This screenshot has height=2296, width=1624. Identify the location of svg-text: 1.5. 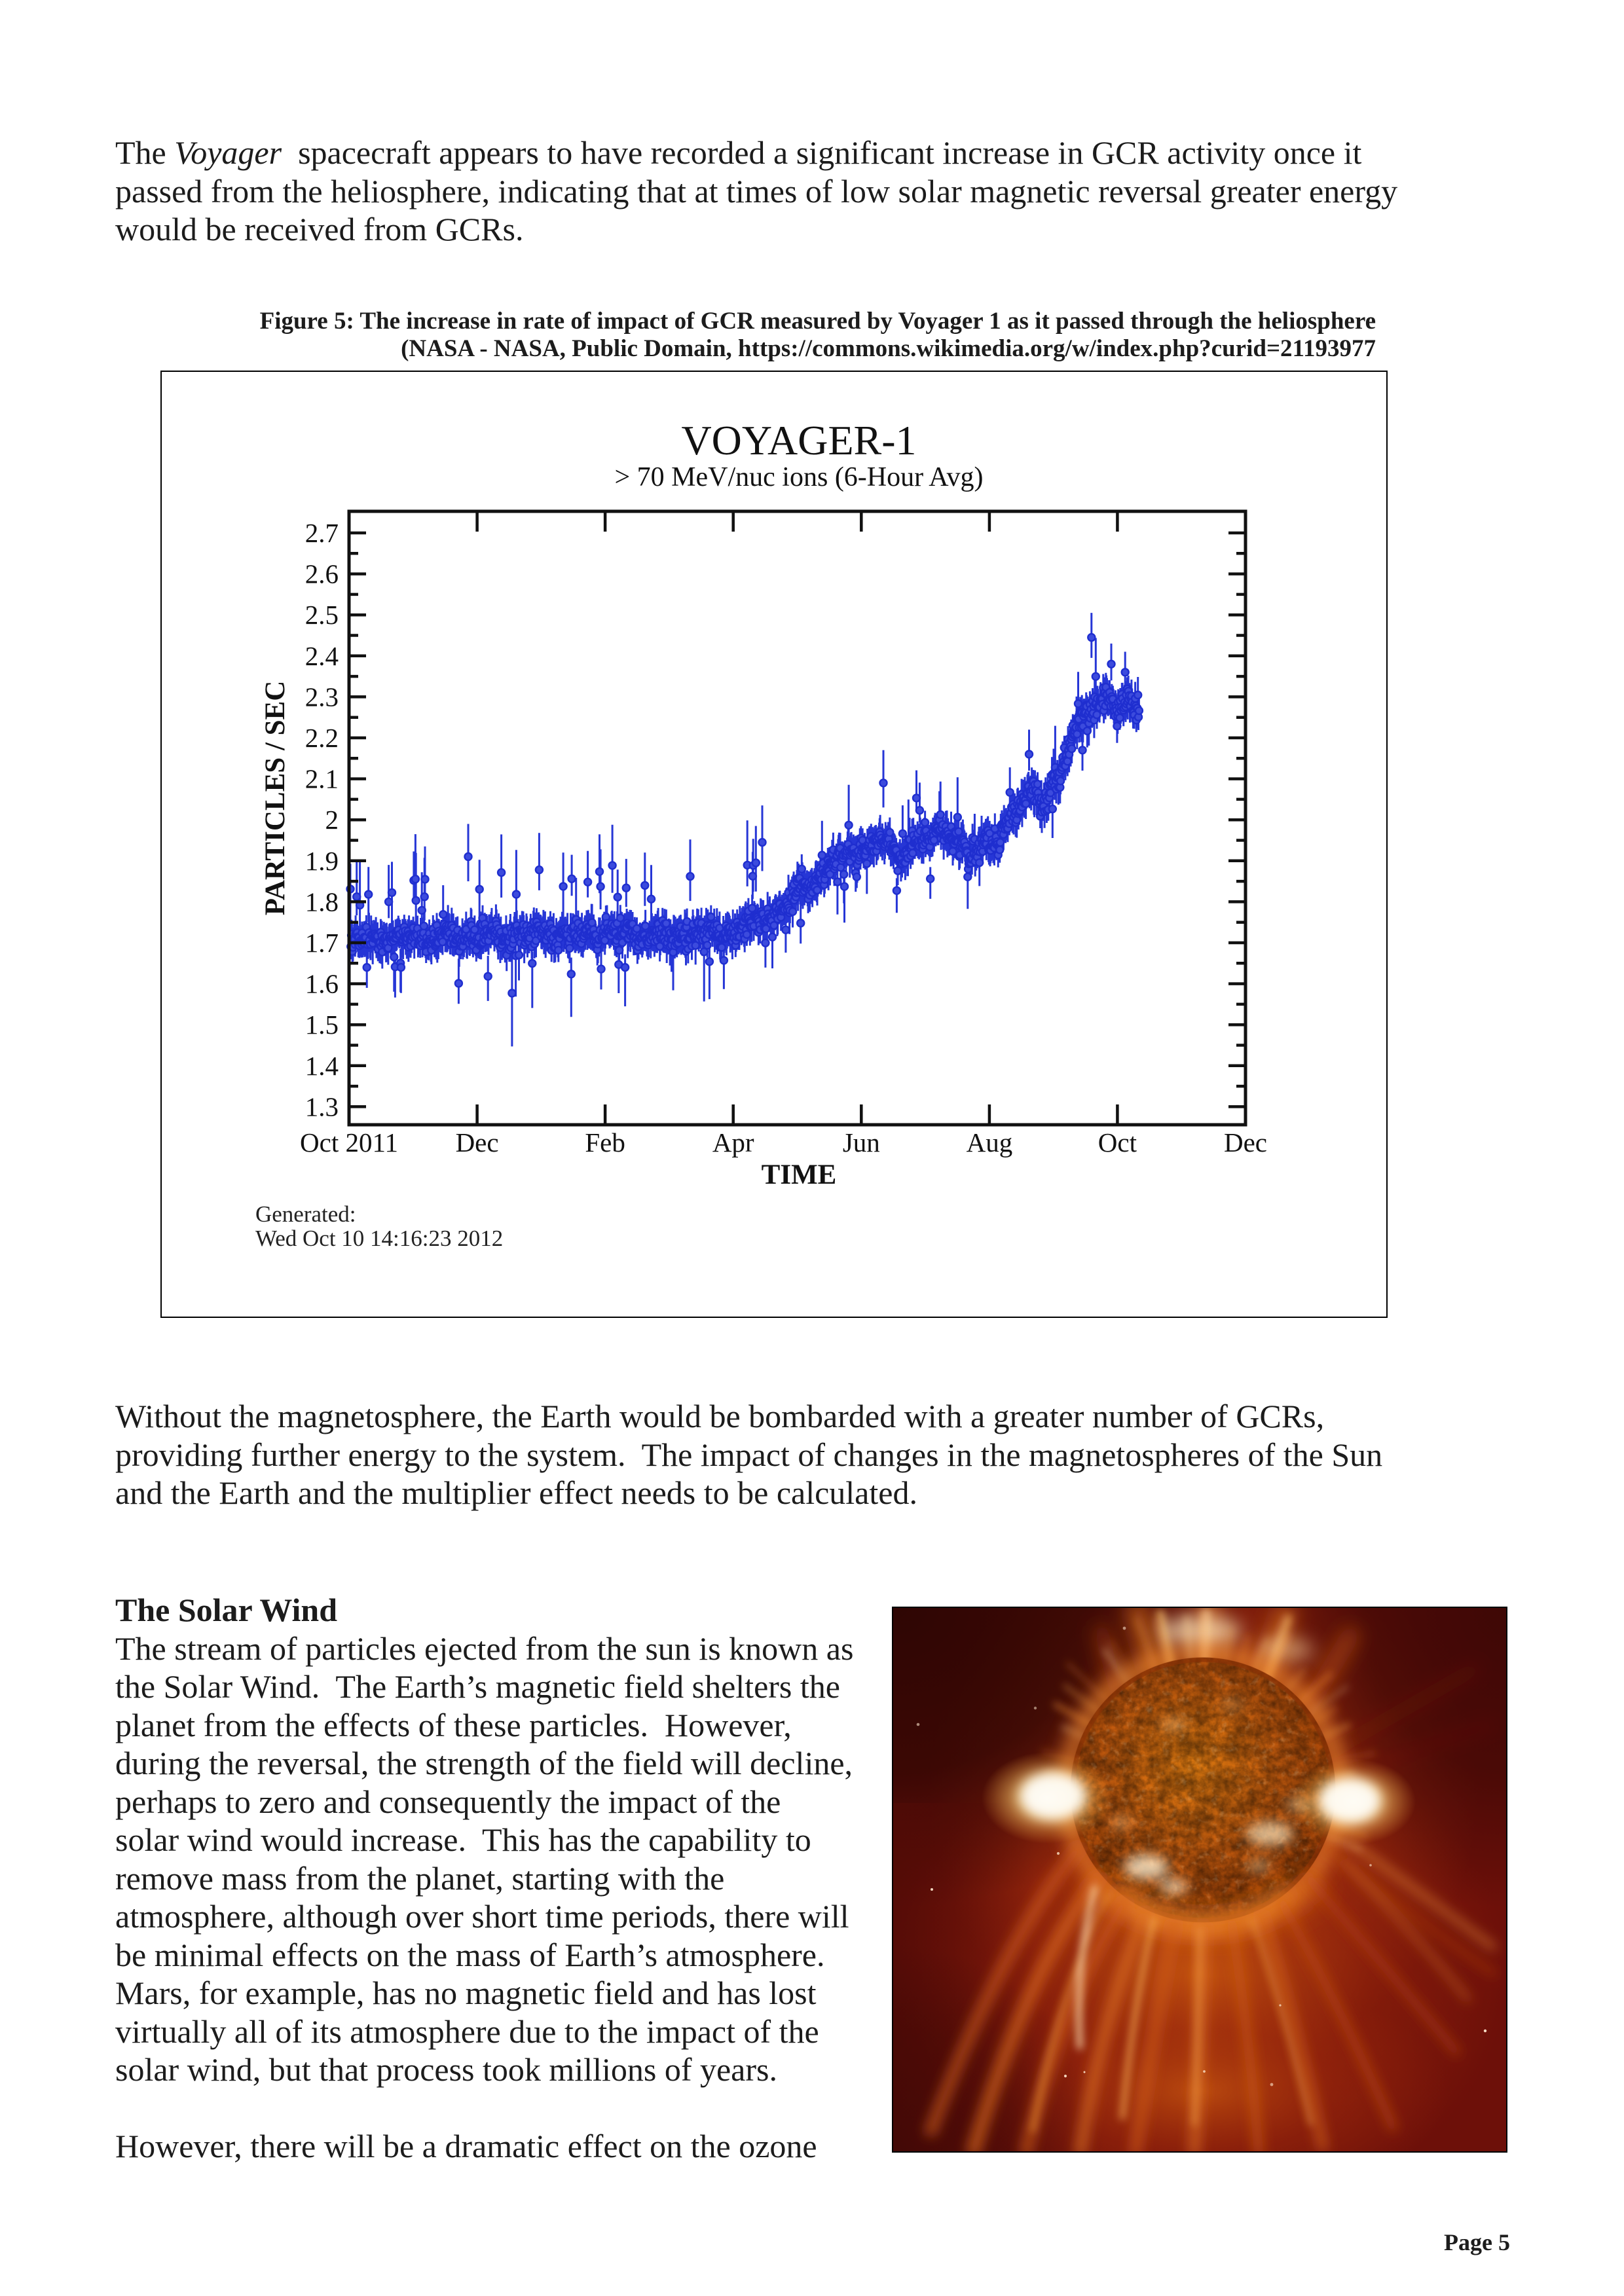
(322, 1025).